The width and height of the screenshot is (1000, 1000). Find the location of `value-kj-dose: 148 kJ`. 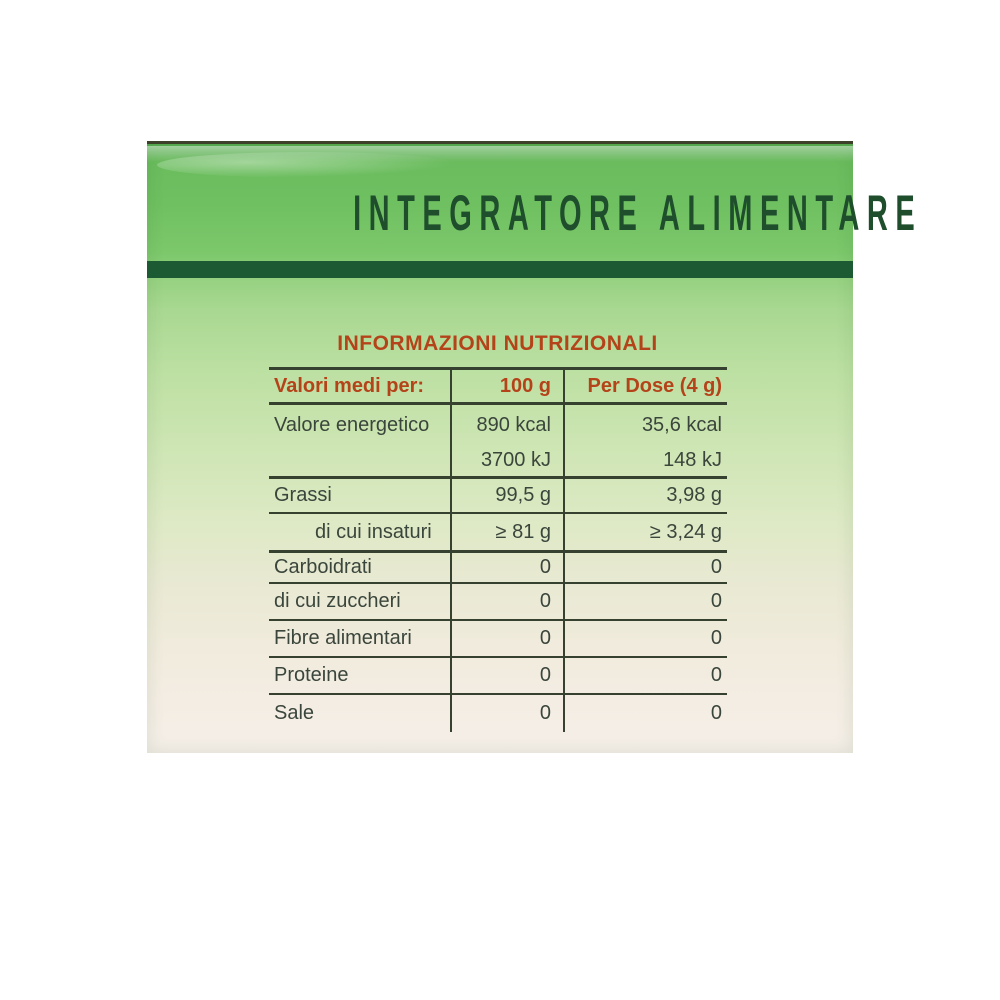

value-kj-dose: 148 kJ is located at coordinates (692, 460).